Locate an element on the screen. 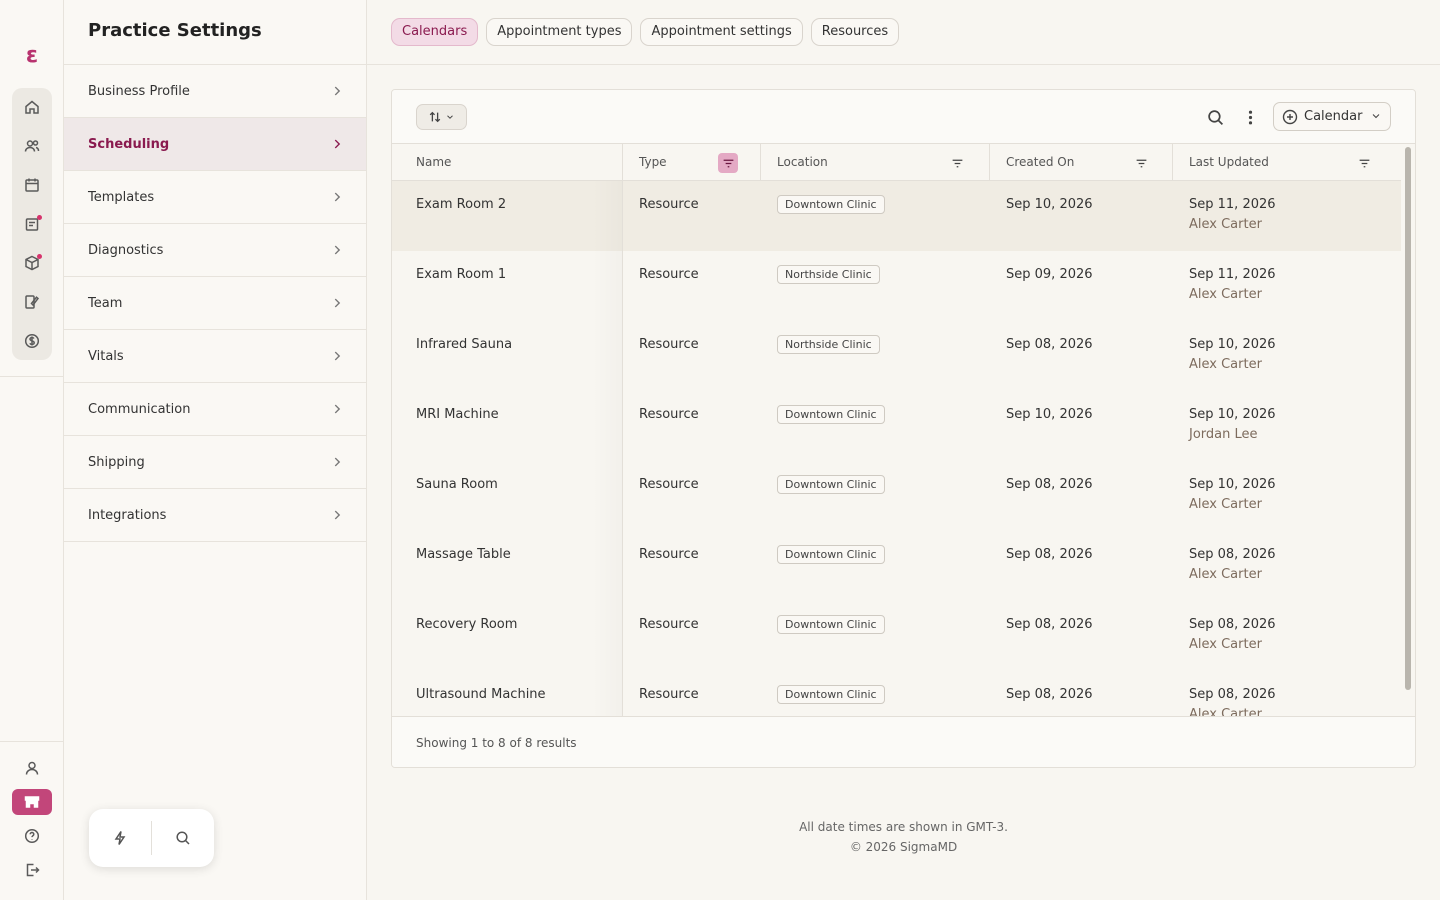 This screenshot has width=1440, height=900. settings-nav-item: Diagnostics is located at coordinates (215, 250).